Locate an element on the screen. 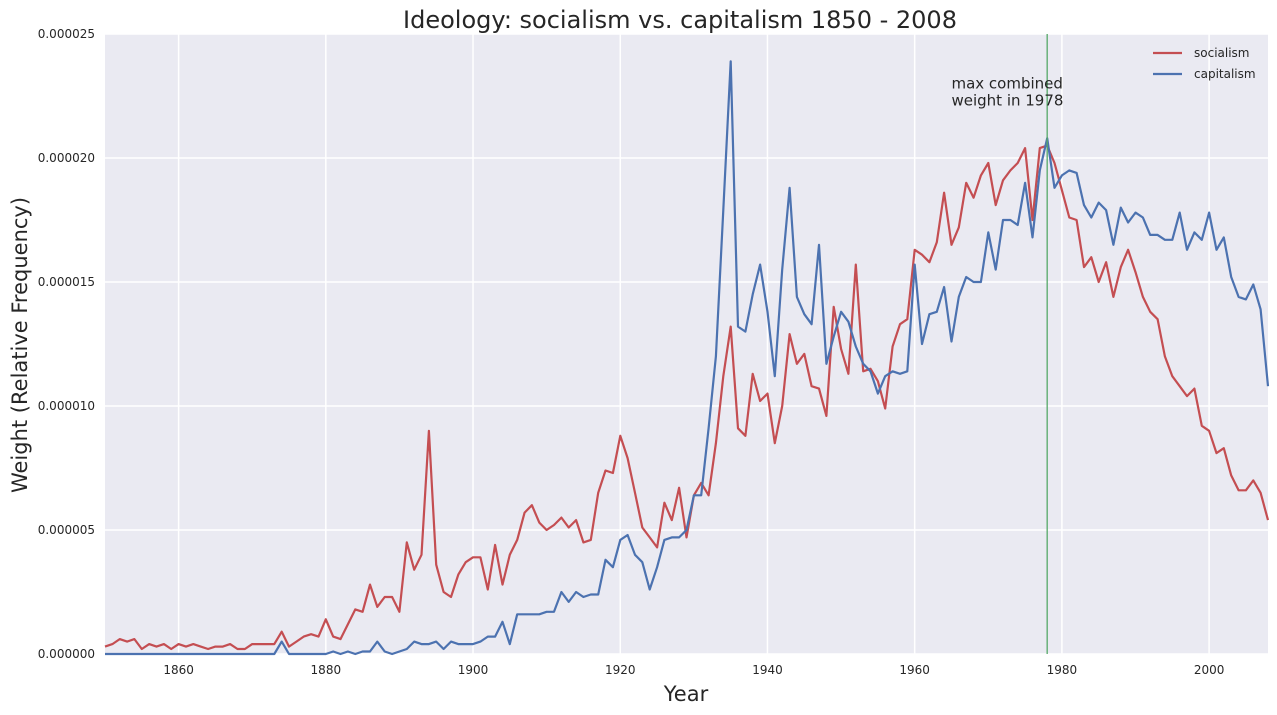 The image size is (1277, 715). x-axis-label: Year is located at coordinates (686, 694).